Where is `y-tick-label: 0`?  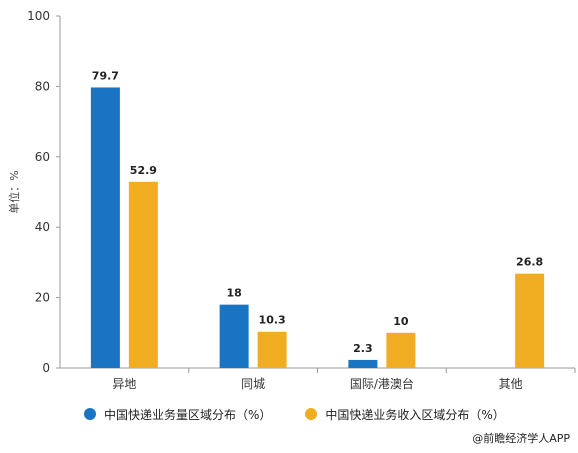 y-tick-label: 0 is located at coordinates (46, 368).